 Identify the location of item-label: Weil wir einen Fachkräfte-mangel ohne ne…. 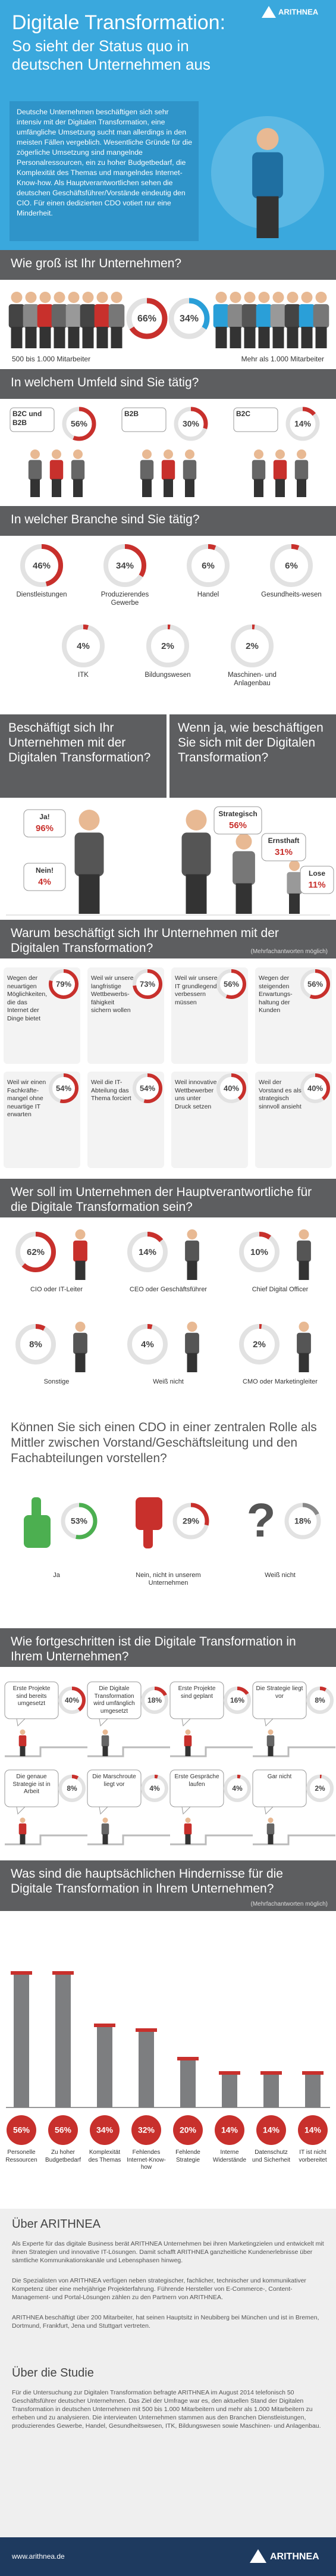
(26, 1098).